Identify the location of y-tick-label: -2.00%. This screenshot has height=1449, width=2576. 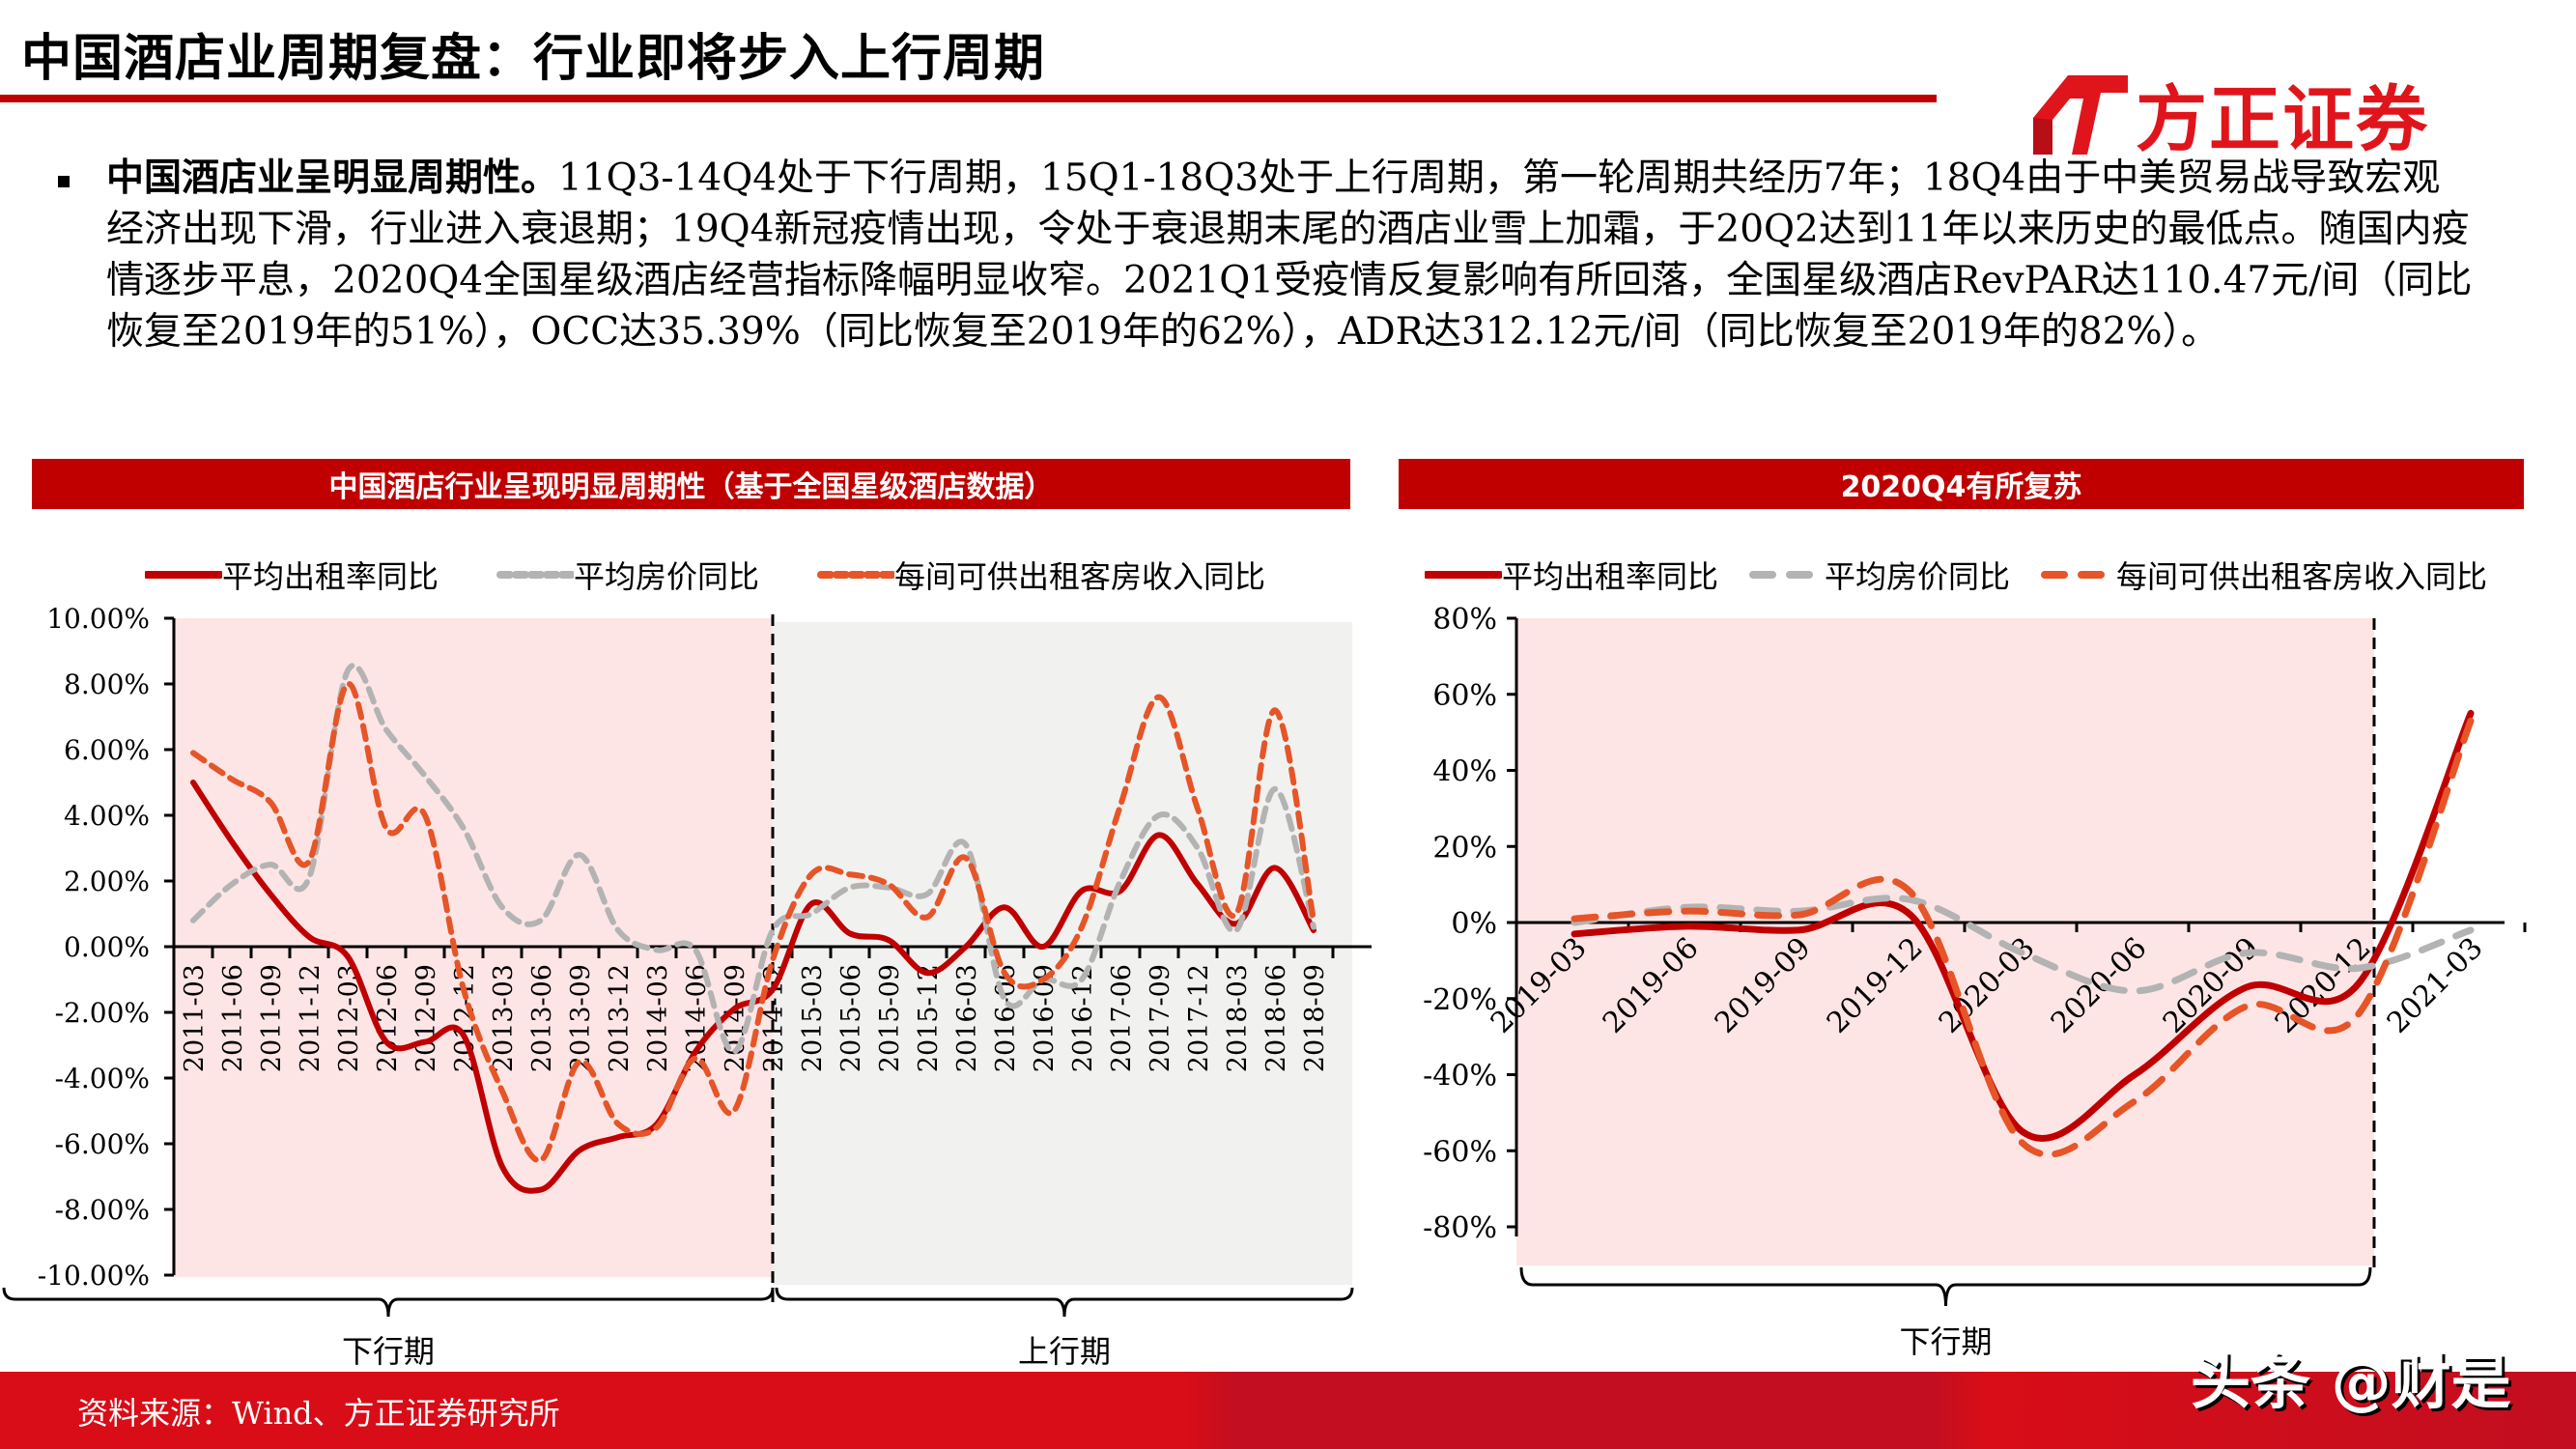
(102, 1013).